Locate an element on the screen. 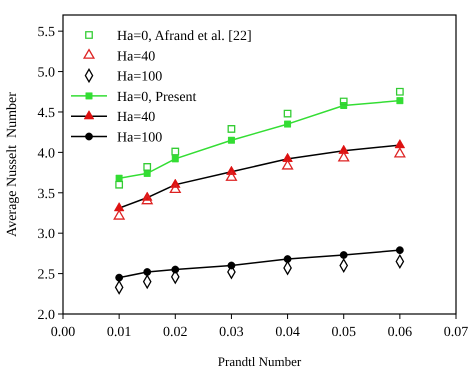 The image size is (476, 382). x-tick-label: 0.06 is located at coordinates (400, 332).